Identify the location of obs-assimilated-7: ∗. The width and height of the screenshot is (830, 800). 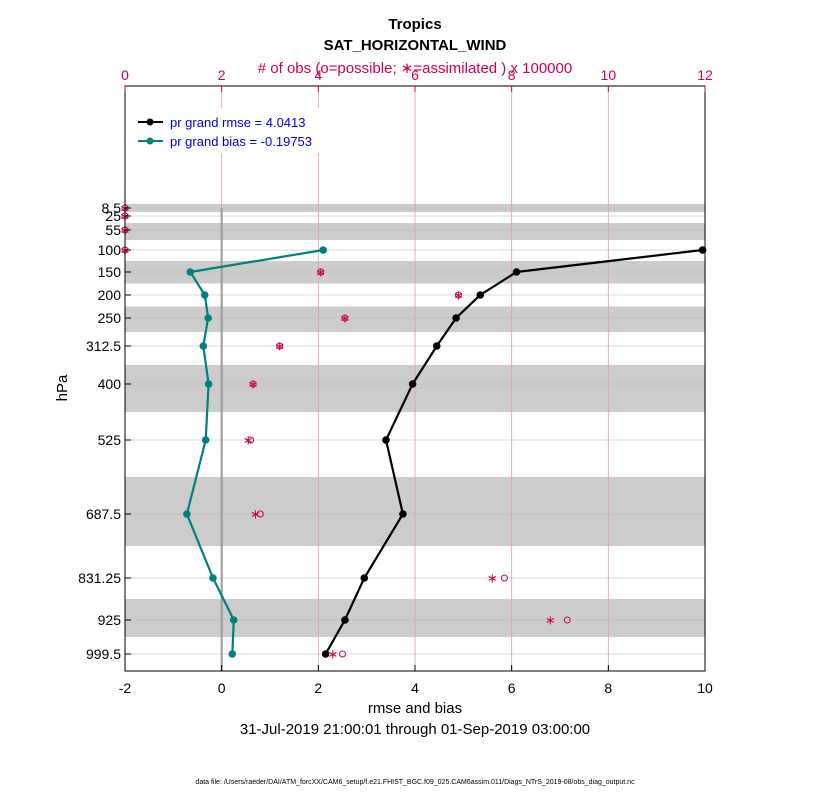
(279, 347).